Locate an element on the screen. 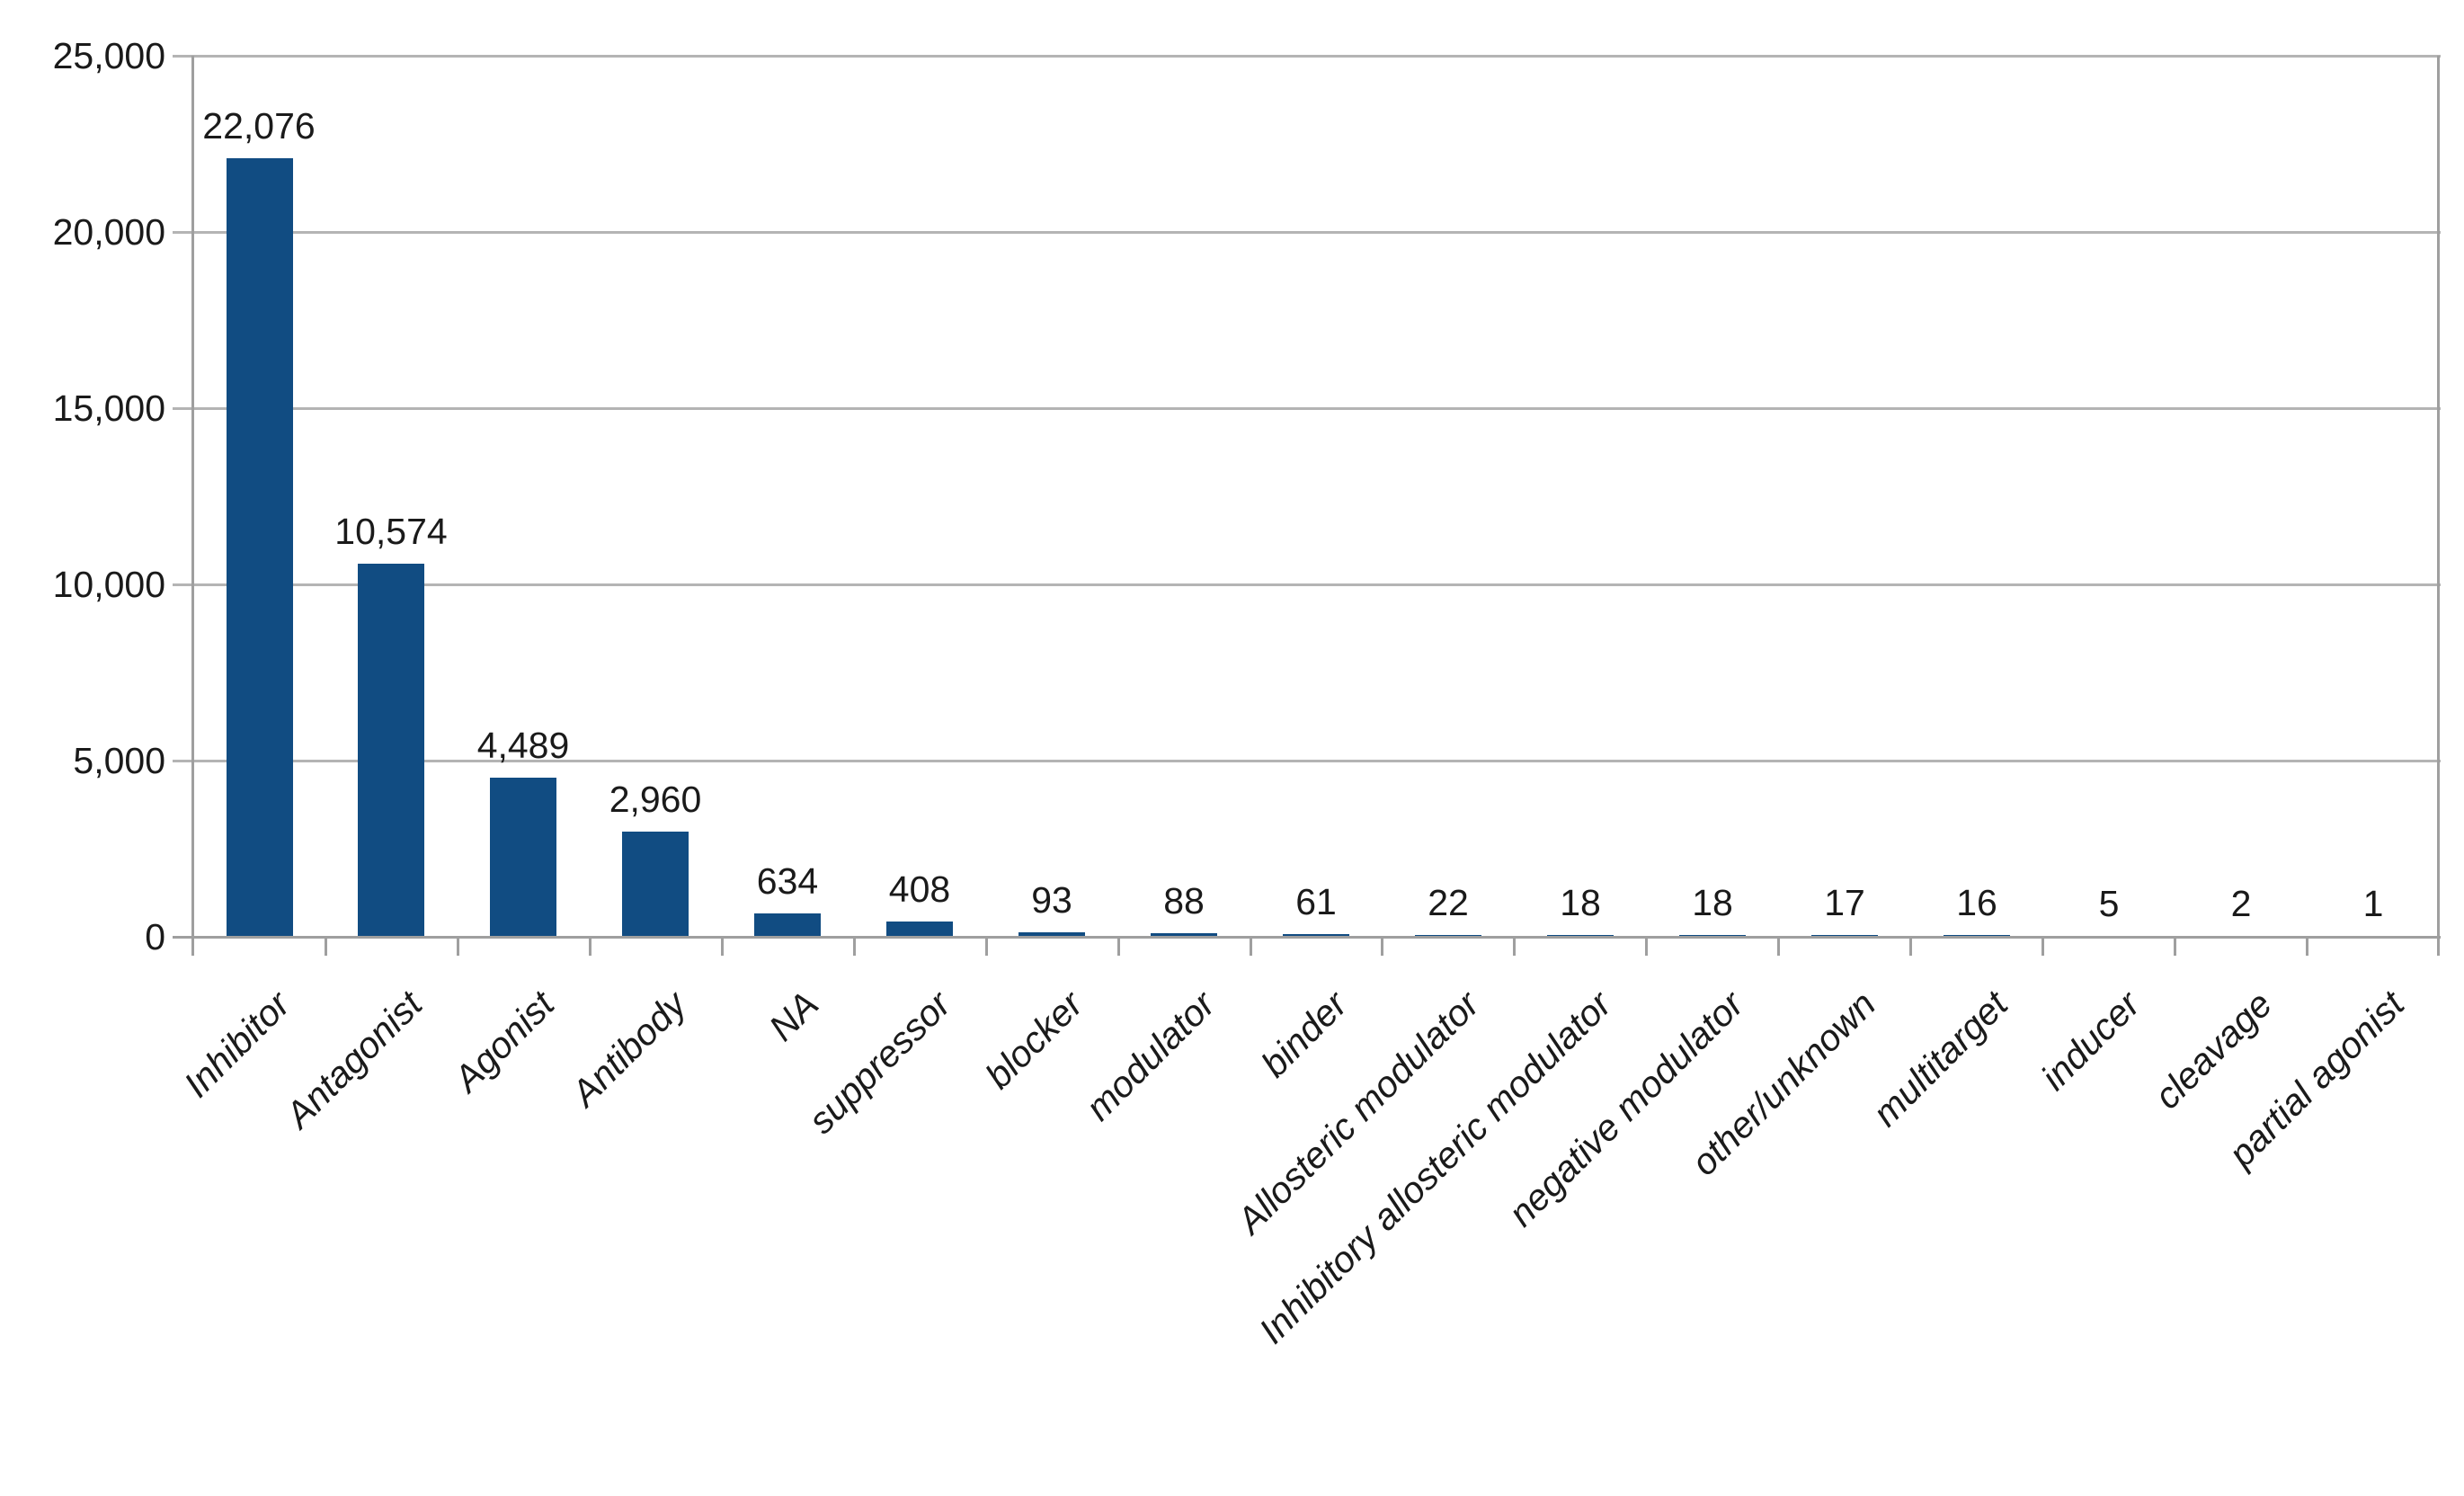 This screenshot has width=2464, height=1496. x-axis-line is located at coordinates (1307, 937).